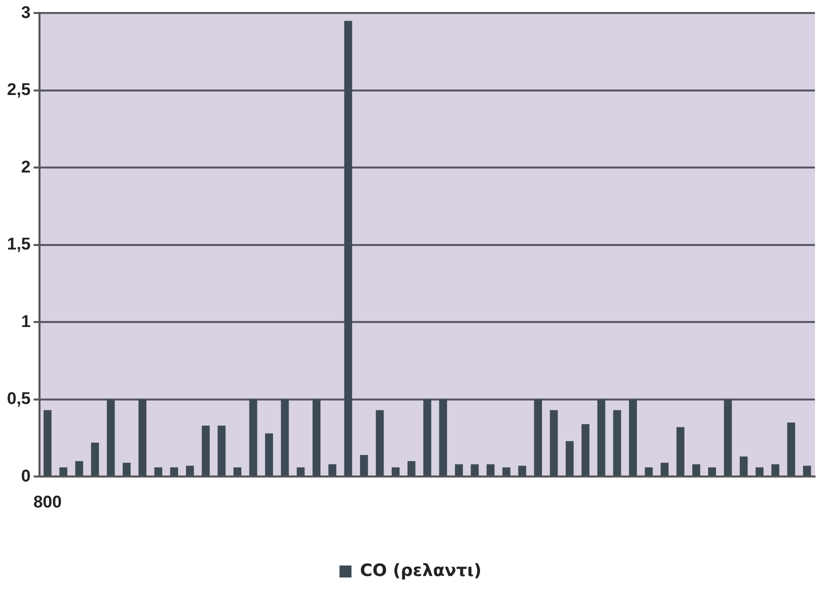 This screenshot has height=590, width=817. What do you see at coordinates (18, 398) in the screenshot?
I see `y-tick-label: 0,5` at bounding box center [18, 398].